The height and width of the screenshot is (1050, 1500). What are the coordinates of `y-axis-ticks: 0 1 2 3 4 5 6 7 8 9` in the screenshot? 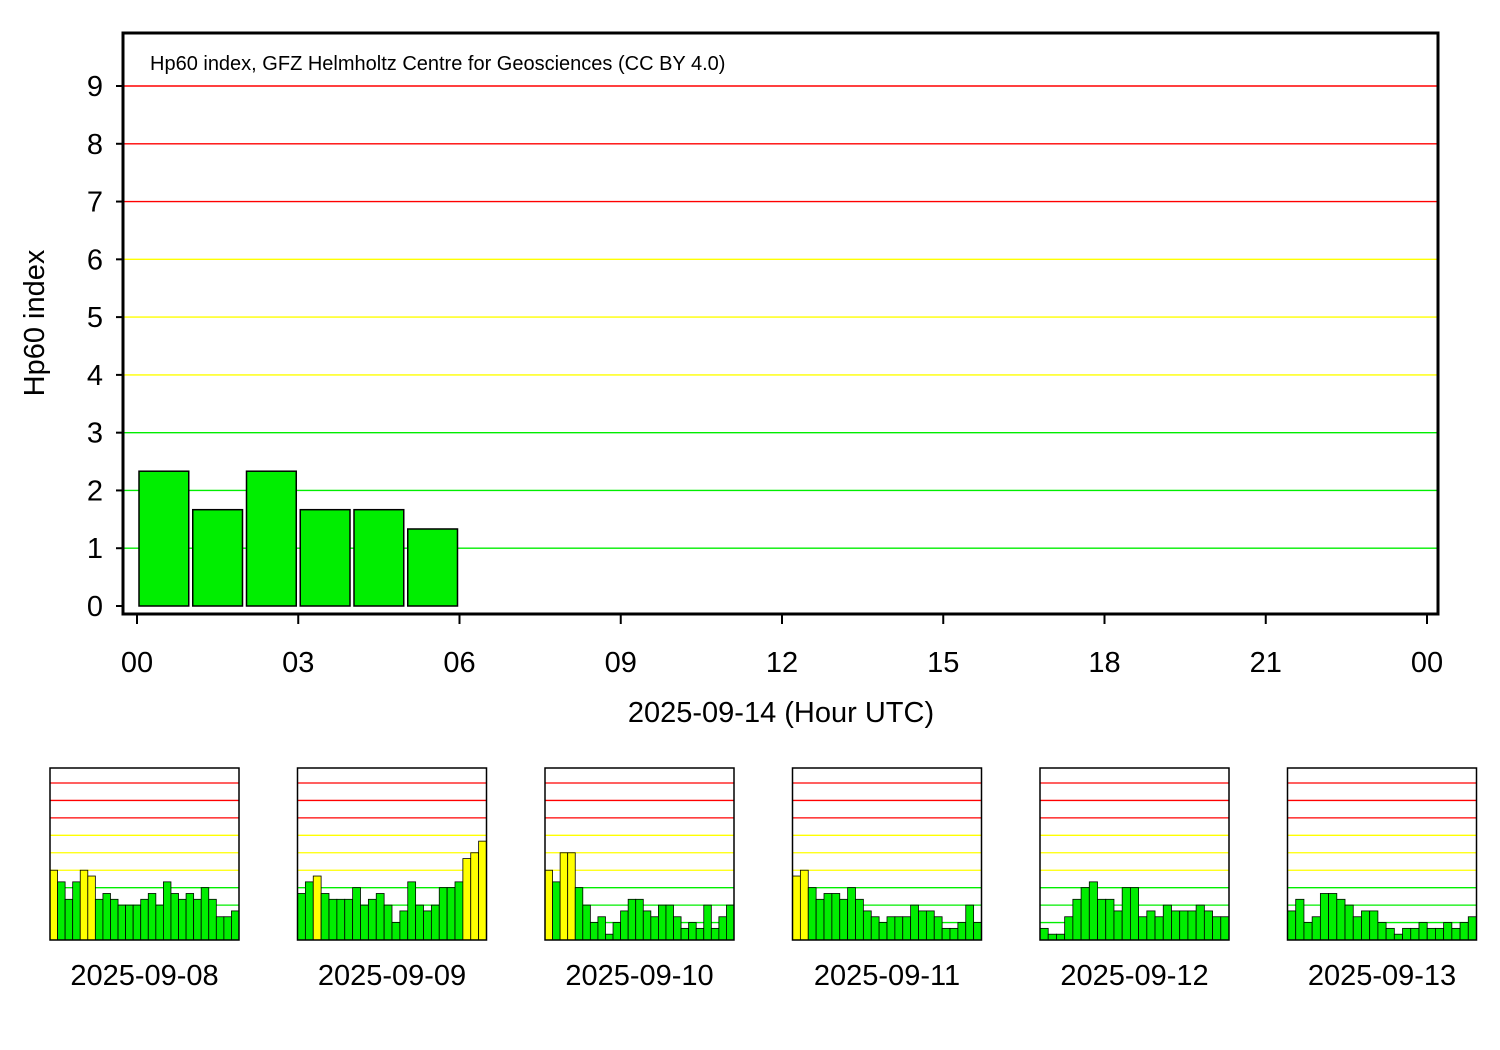 It's located at (105, 347).